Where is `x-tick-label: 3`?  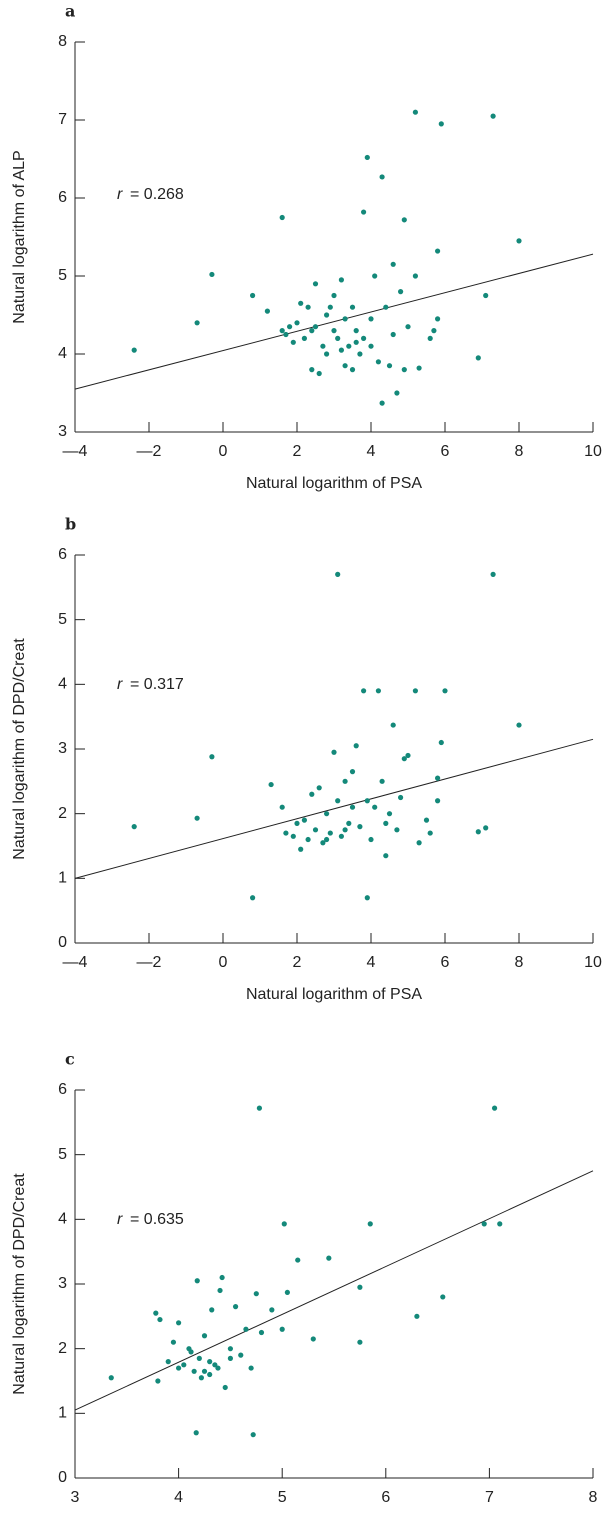 x-tick-label: 3 is located at coordinates (75, 1497).